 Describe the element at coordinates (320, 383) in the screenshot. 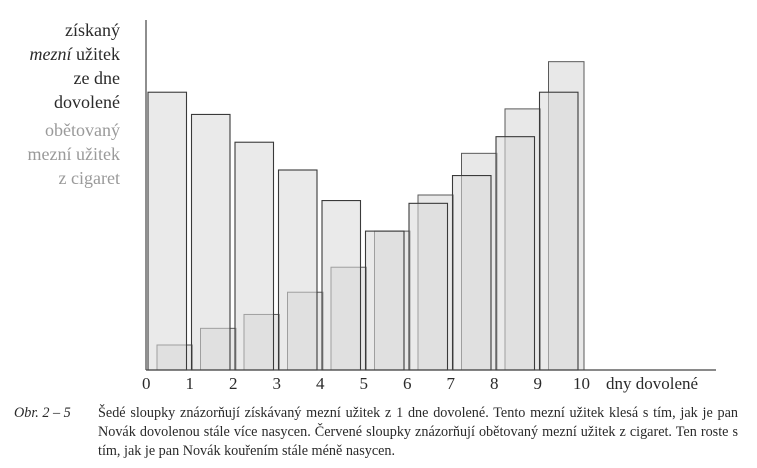

I see `x-tick-label: 4` at that location.